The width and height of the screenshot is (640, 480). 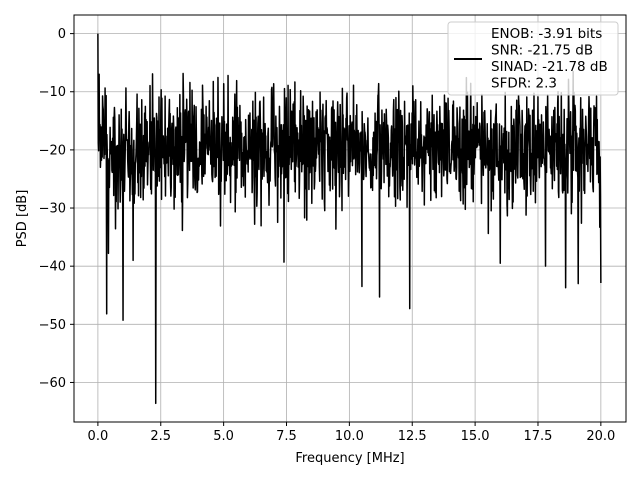 I want to click on x-tick-label: 2.5, so click(x=160, y=436).